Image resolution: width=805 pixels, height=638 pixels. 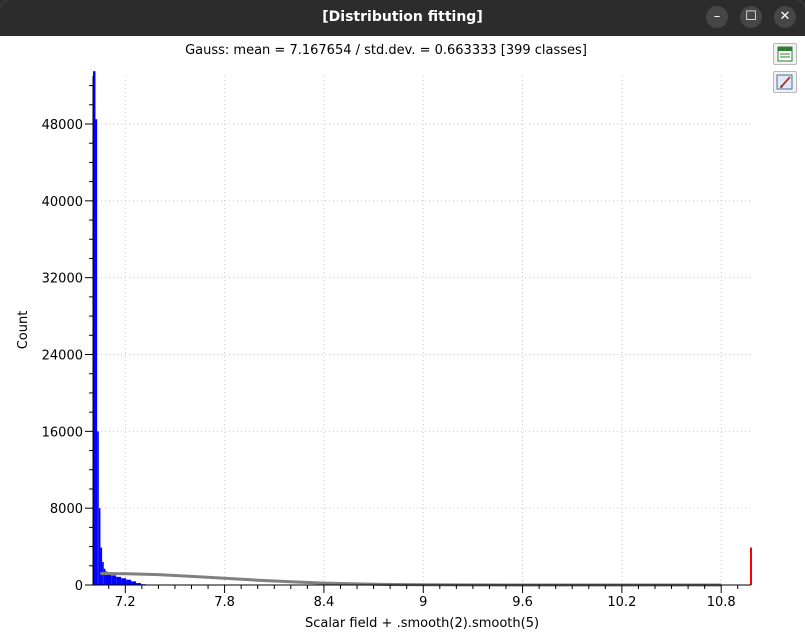 What do you see at coordinates (119, 328) in the screenshot?
I see `histogram-bars` at bounding box center [119, 328].